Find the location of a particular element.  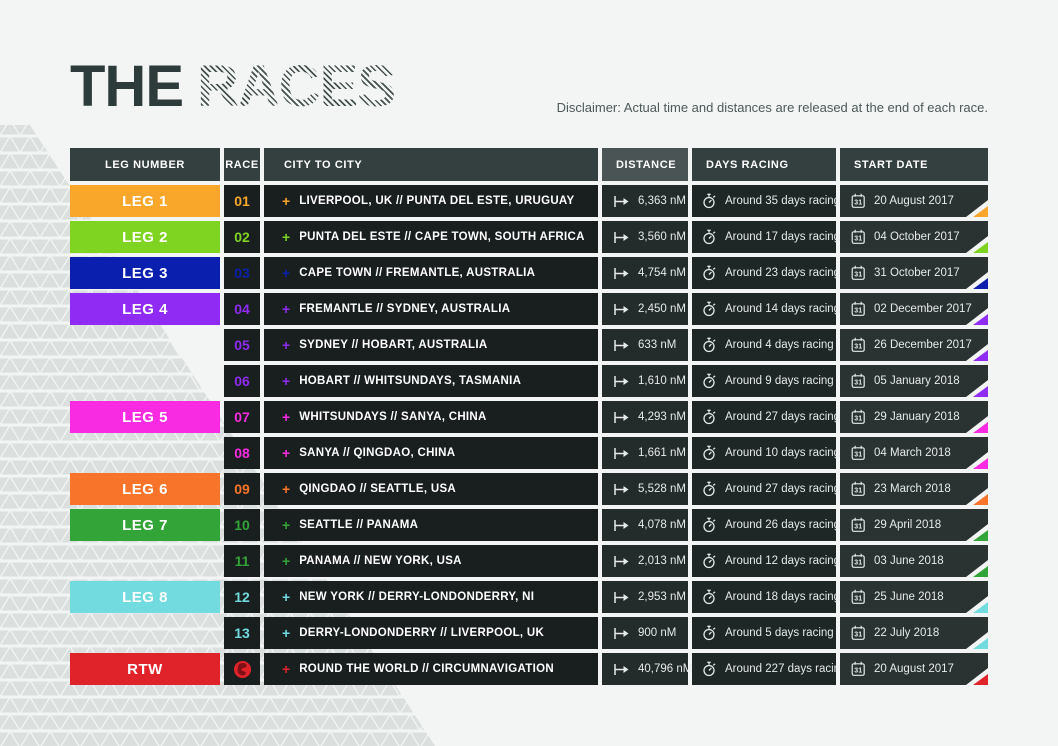

race-days: Around 14 days racing is located at coordinates (766, 309).